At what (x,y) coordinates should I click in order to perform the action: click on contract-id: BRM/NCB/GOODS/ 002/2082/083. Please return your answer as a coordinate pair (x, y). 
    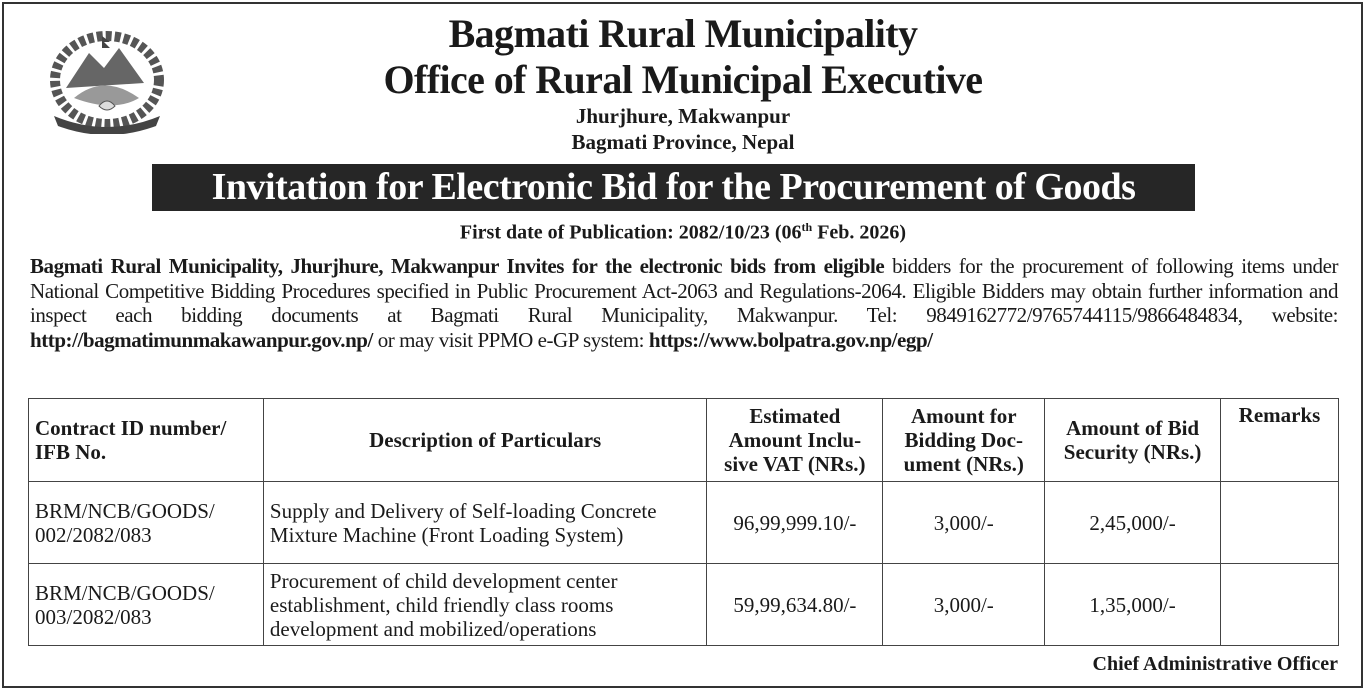
    Looking at the image, I should click on (146, 522).